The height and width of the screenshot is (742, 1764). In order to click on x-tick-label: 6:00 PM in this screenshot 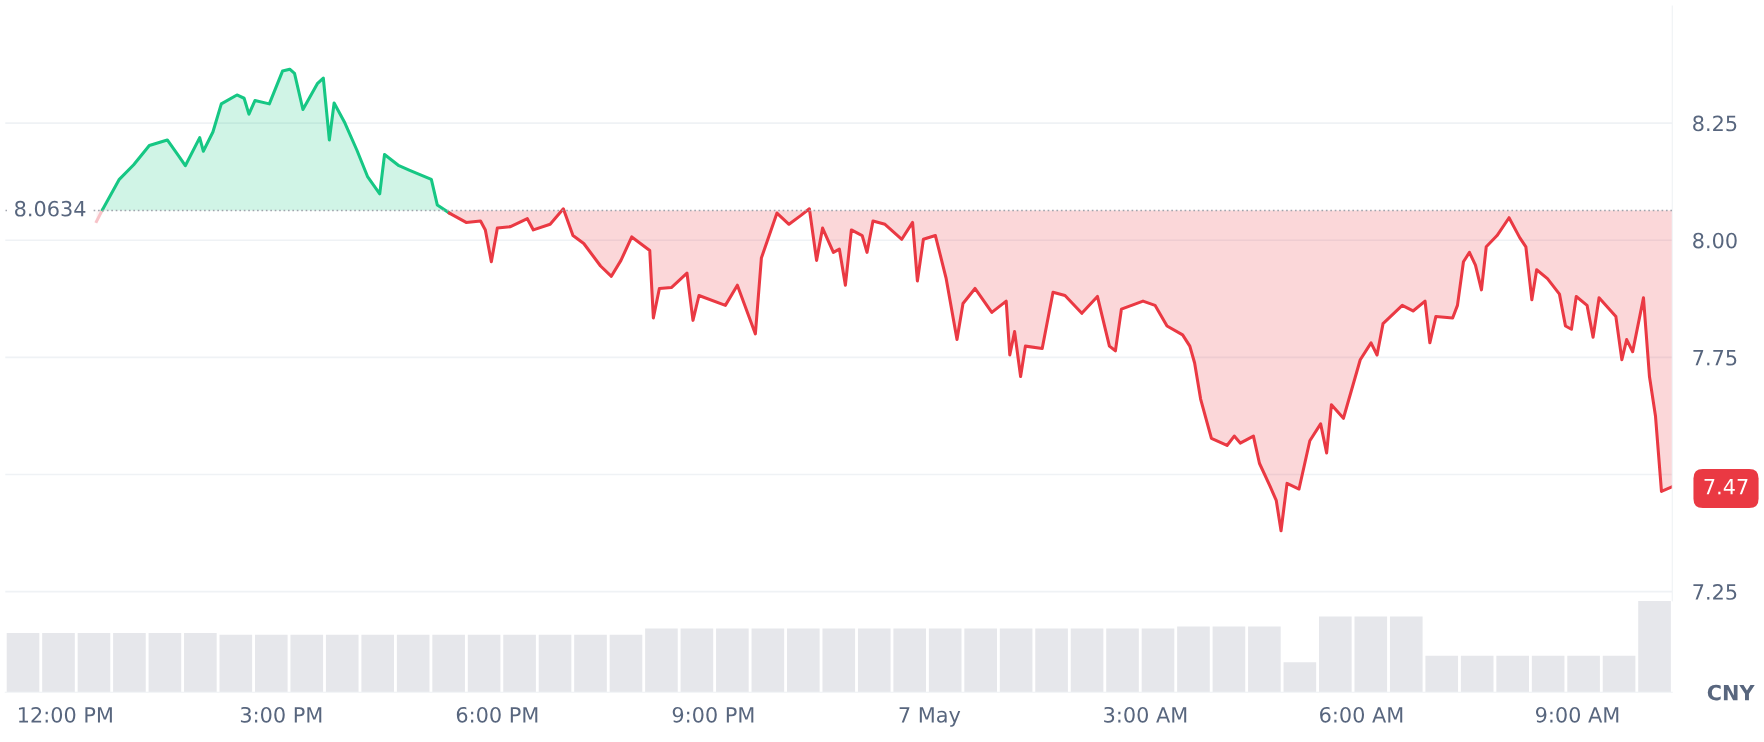, I will do `click(497, 714)`.